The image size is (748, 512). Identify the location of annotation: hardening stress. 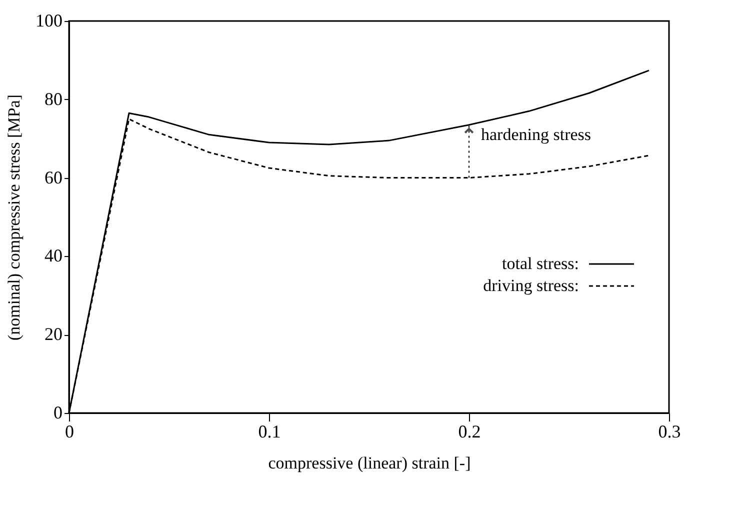
(536, 134).